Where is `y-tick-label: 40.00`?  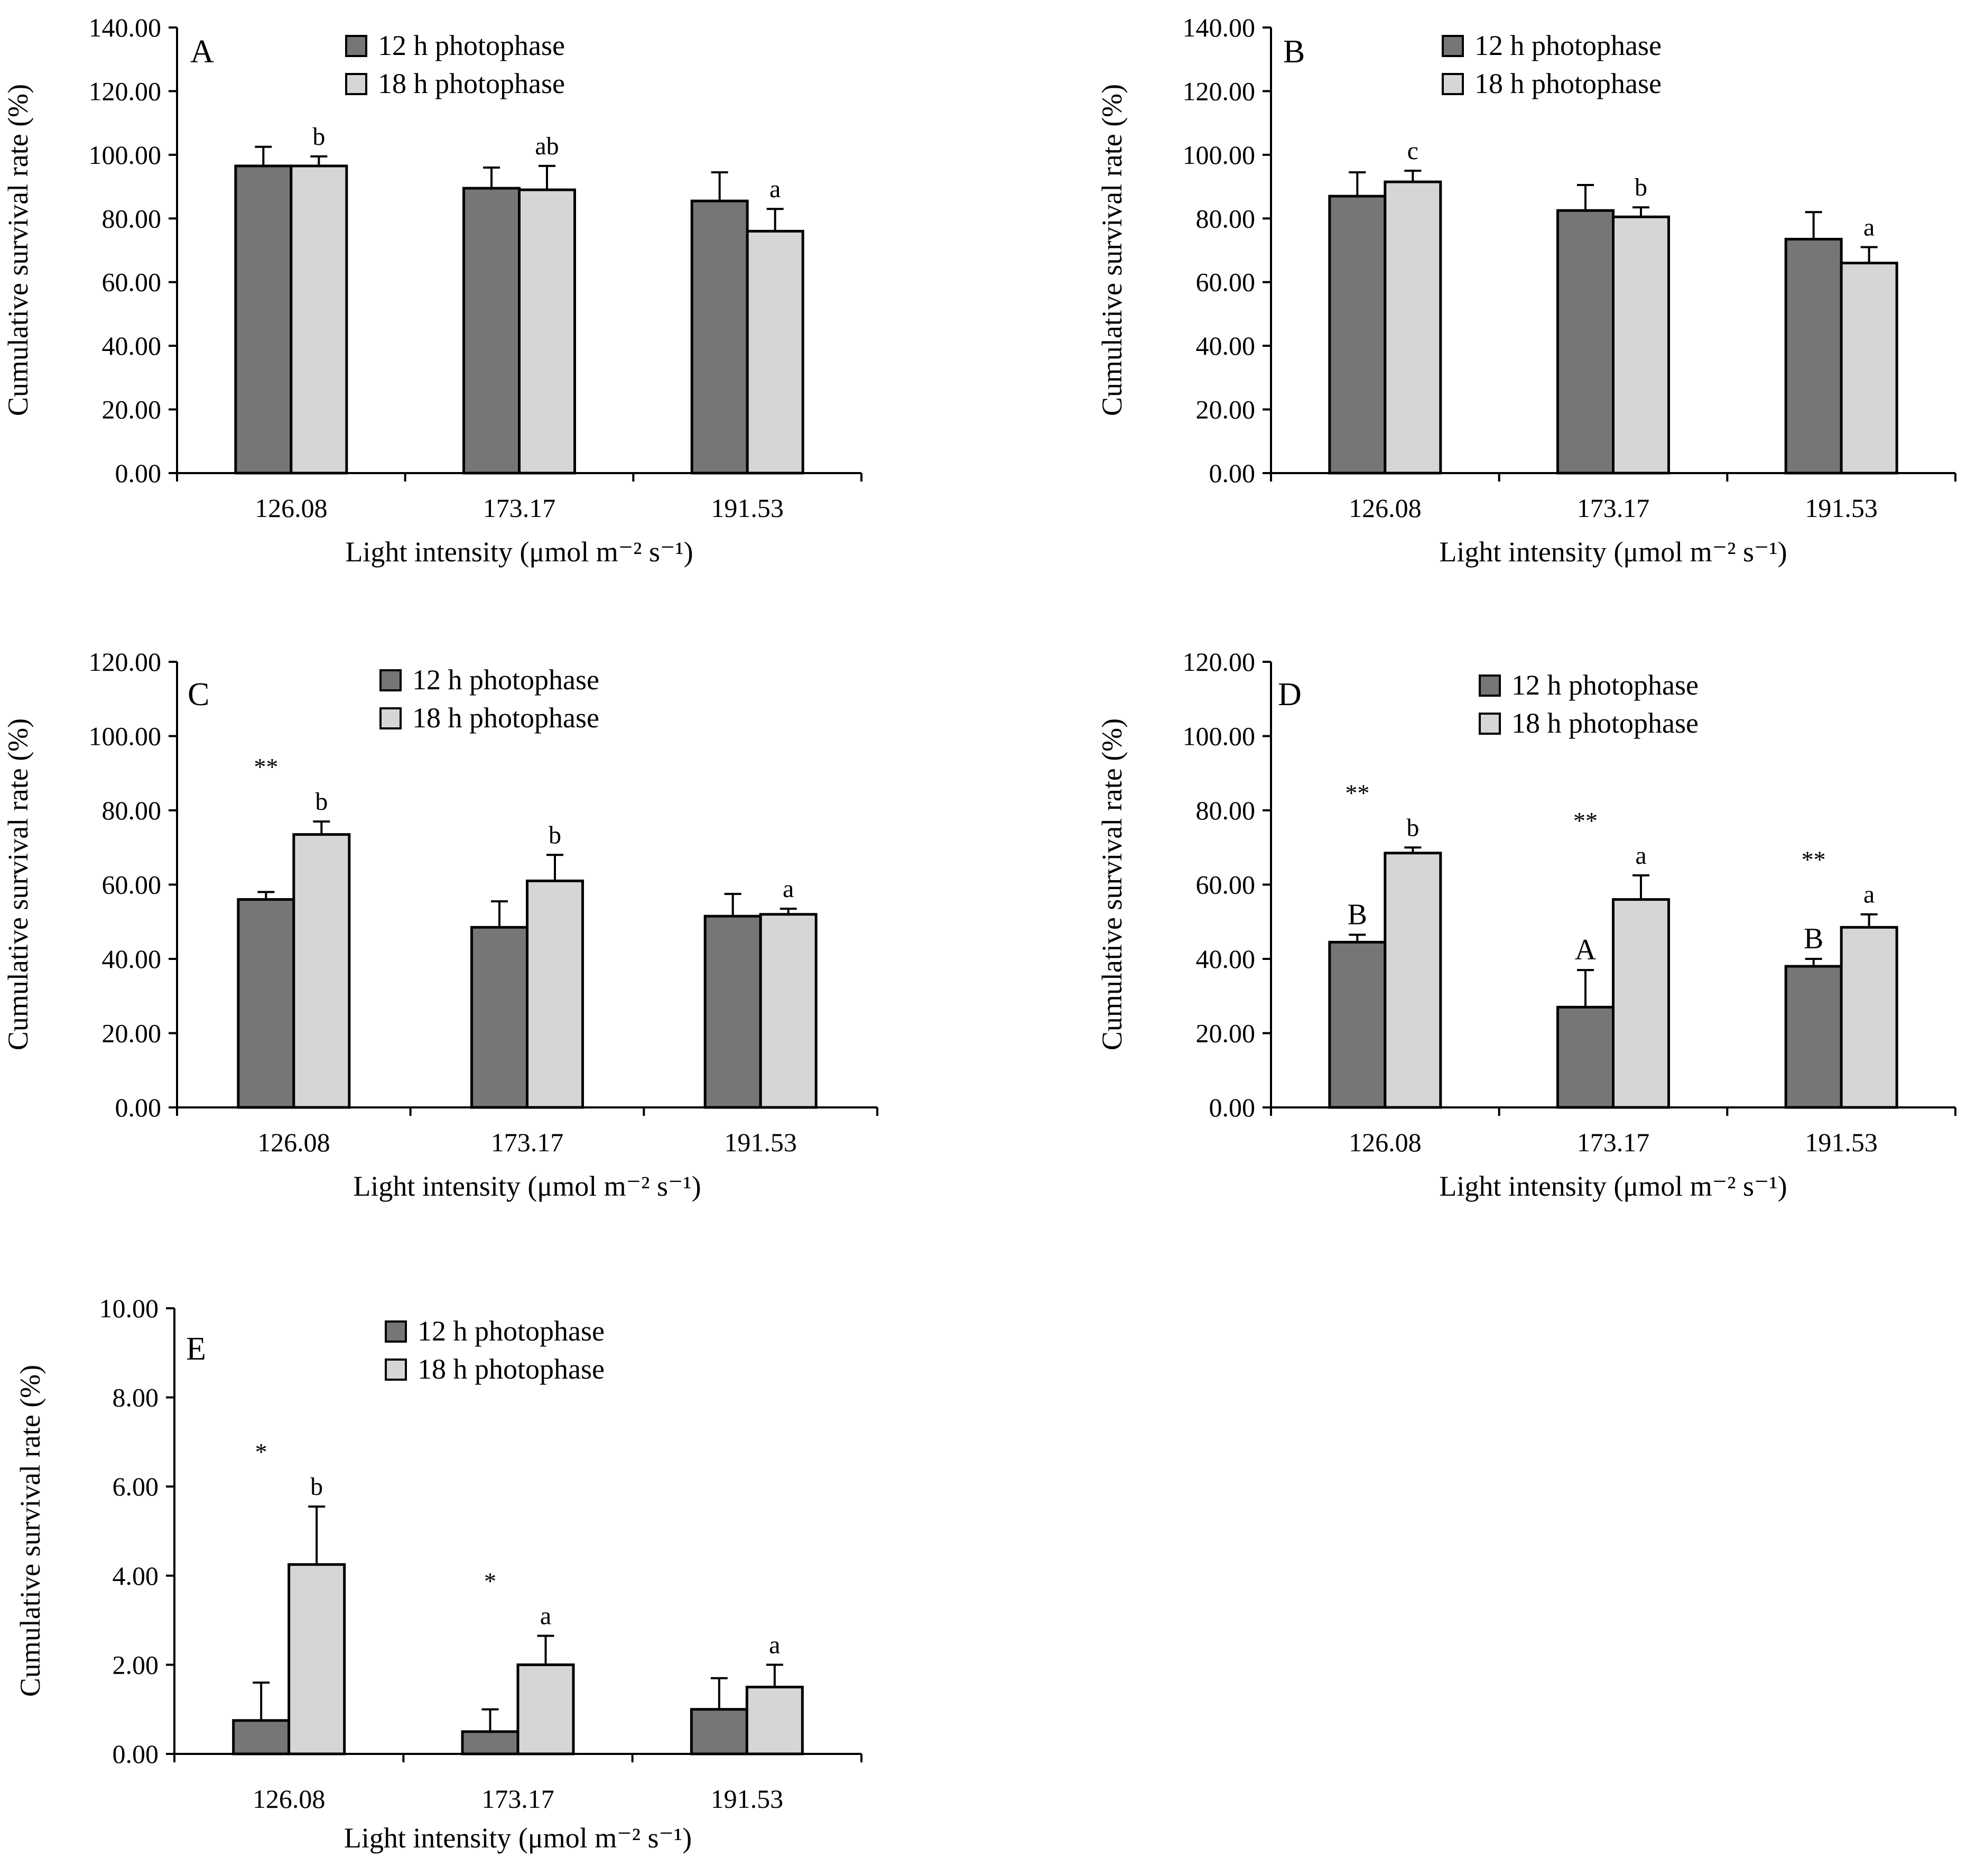 y-tick-label: 40.00 is located at coordinates (132, 346).